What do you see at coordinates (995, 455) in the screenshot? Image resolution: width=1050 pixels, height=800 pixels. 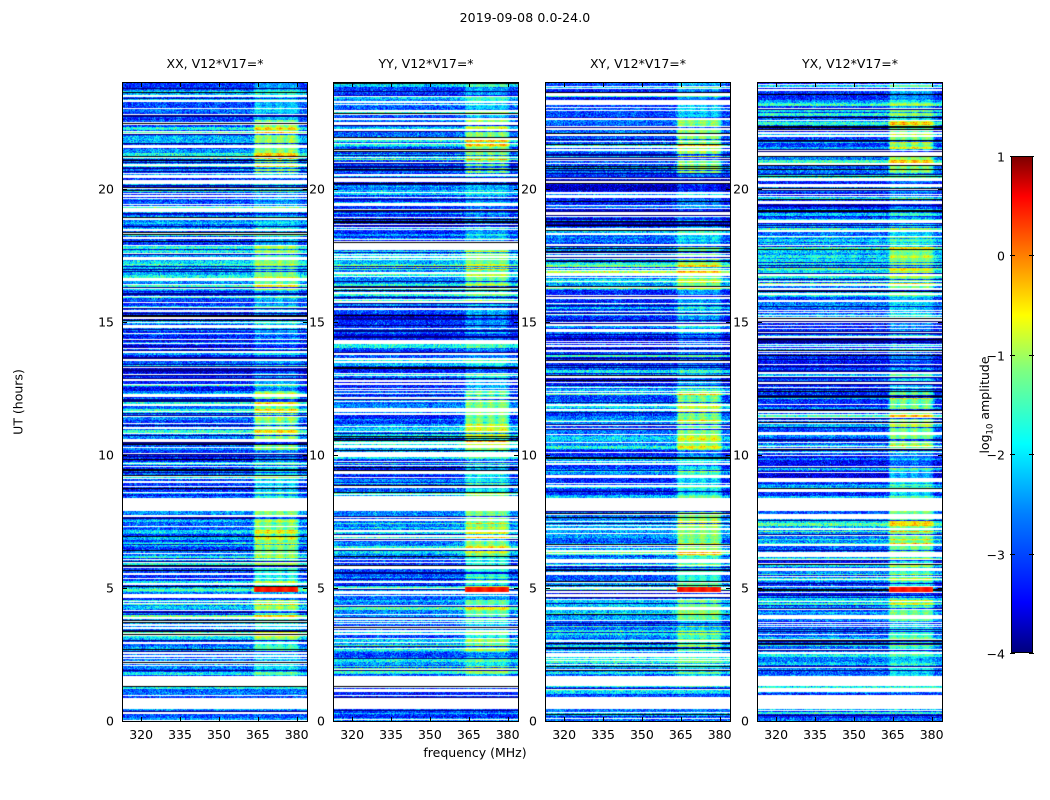 I see `colorbar-tick-label: −2` at bounding box center [995, 455].